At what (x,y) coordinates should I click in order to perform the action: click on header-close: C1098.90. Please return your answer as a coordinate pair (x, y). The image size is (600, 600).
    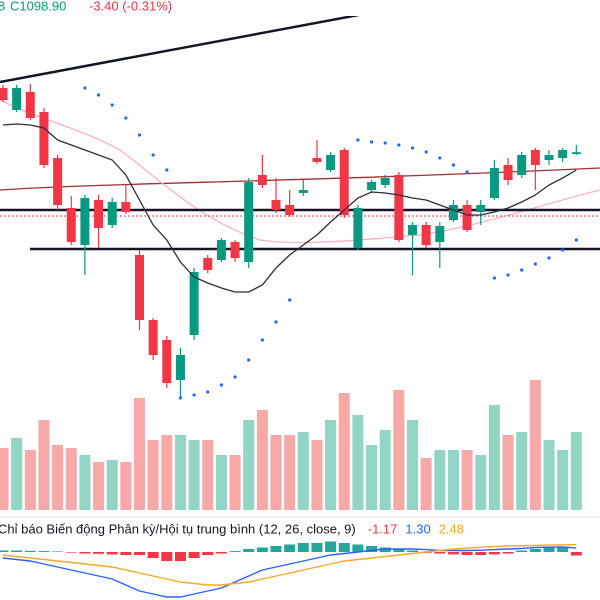
    Looking at the image, I should click on (38, 6).